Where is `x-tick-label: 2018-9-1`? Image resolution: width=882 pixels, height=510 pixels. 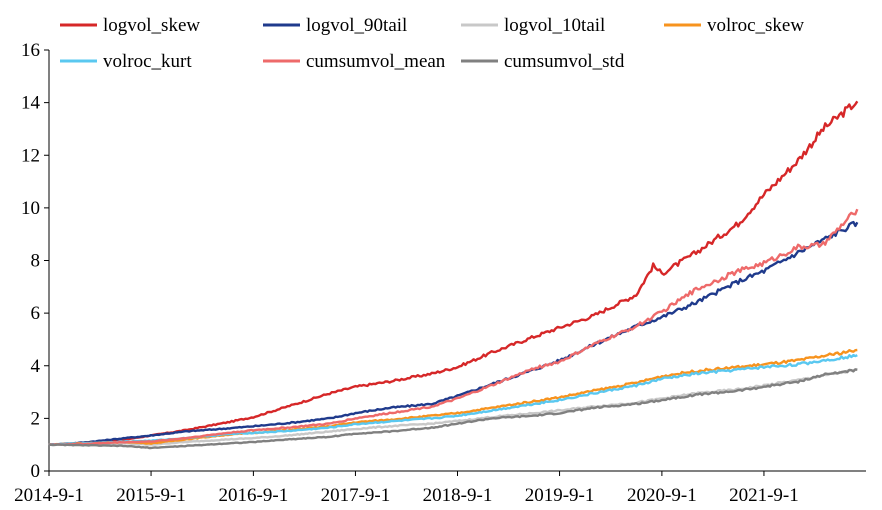
x-tick-label: 2018-9-1 is located at coordinates (458, 495).